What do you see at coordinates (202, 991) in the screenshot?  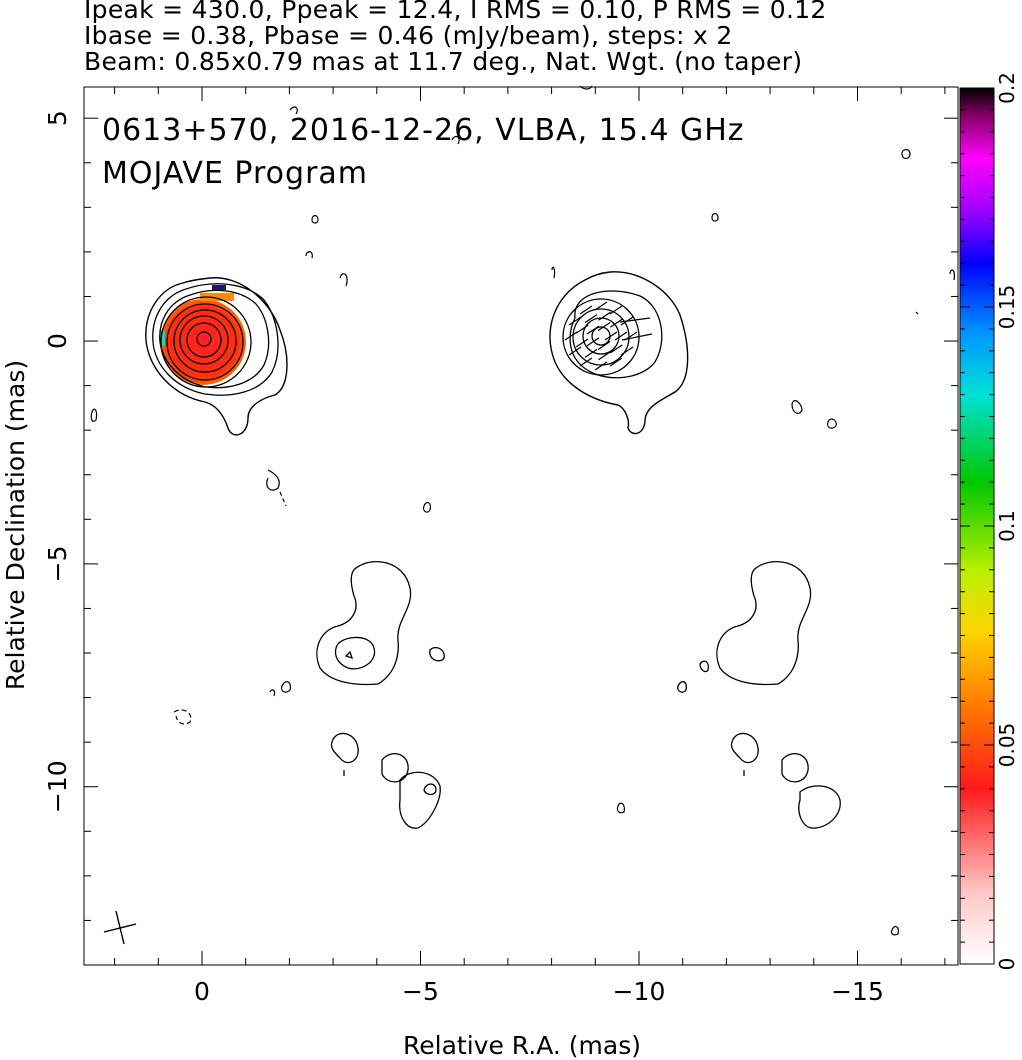 I see `x-tick-label: 0` at bounding box center [202, 991].